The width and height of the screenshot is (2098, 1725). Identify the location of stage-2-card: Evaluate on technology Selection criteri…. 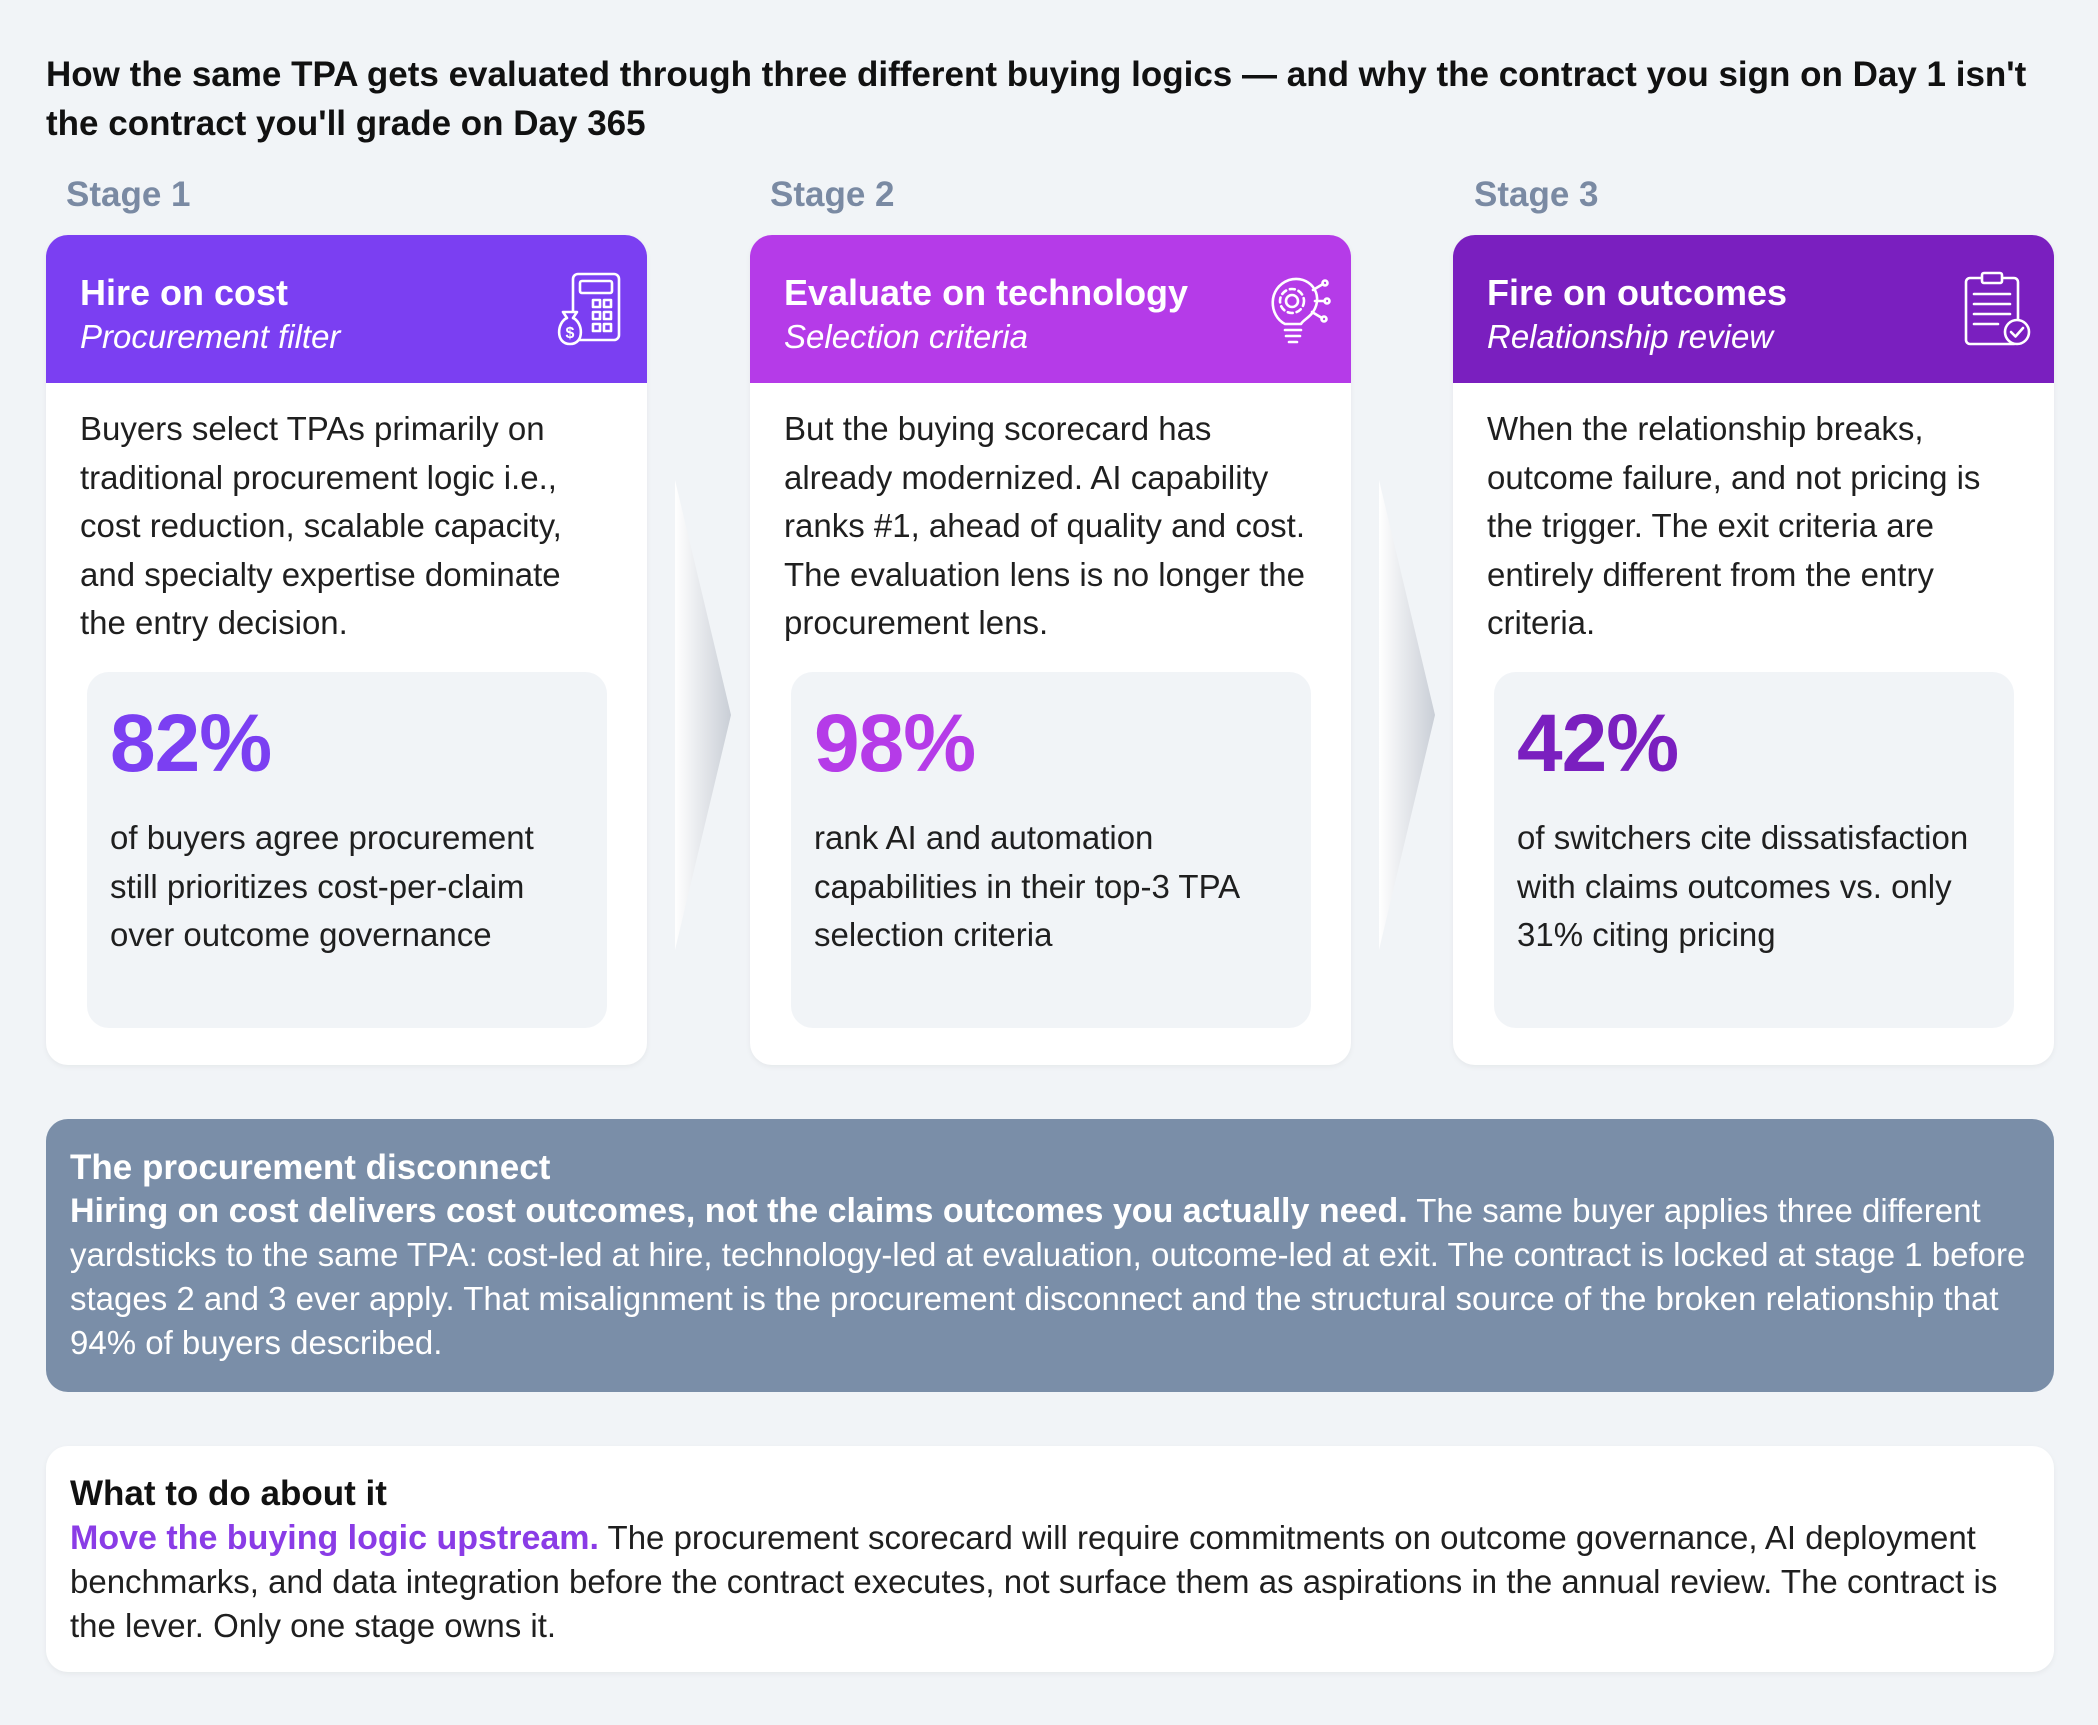
(1050, 650).